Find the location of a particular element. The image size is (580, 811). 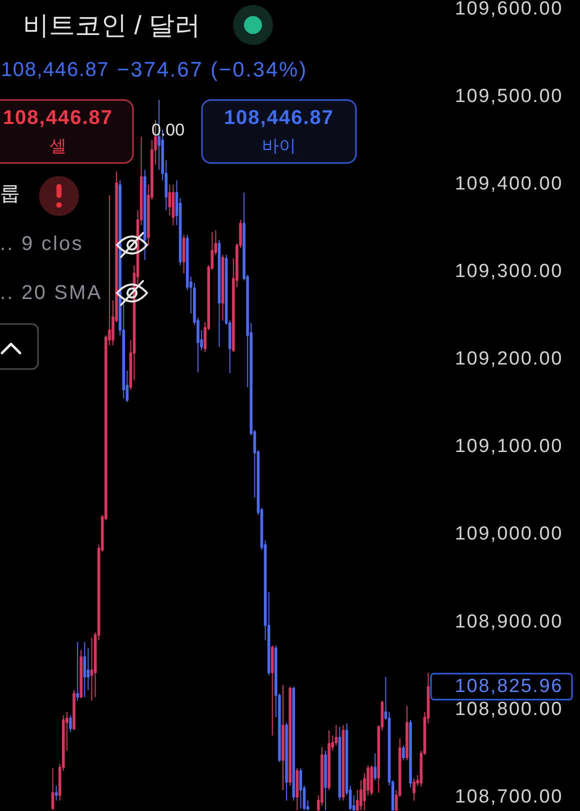

y-tick-label: 109,200.00 is located at coordinates (508, 359).